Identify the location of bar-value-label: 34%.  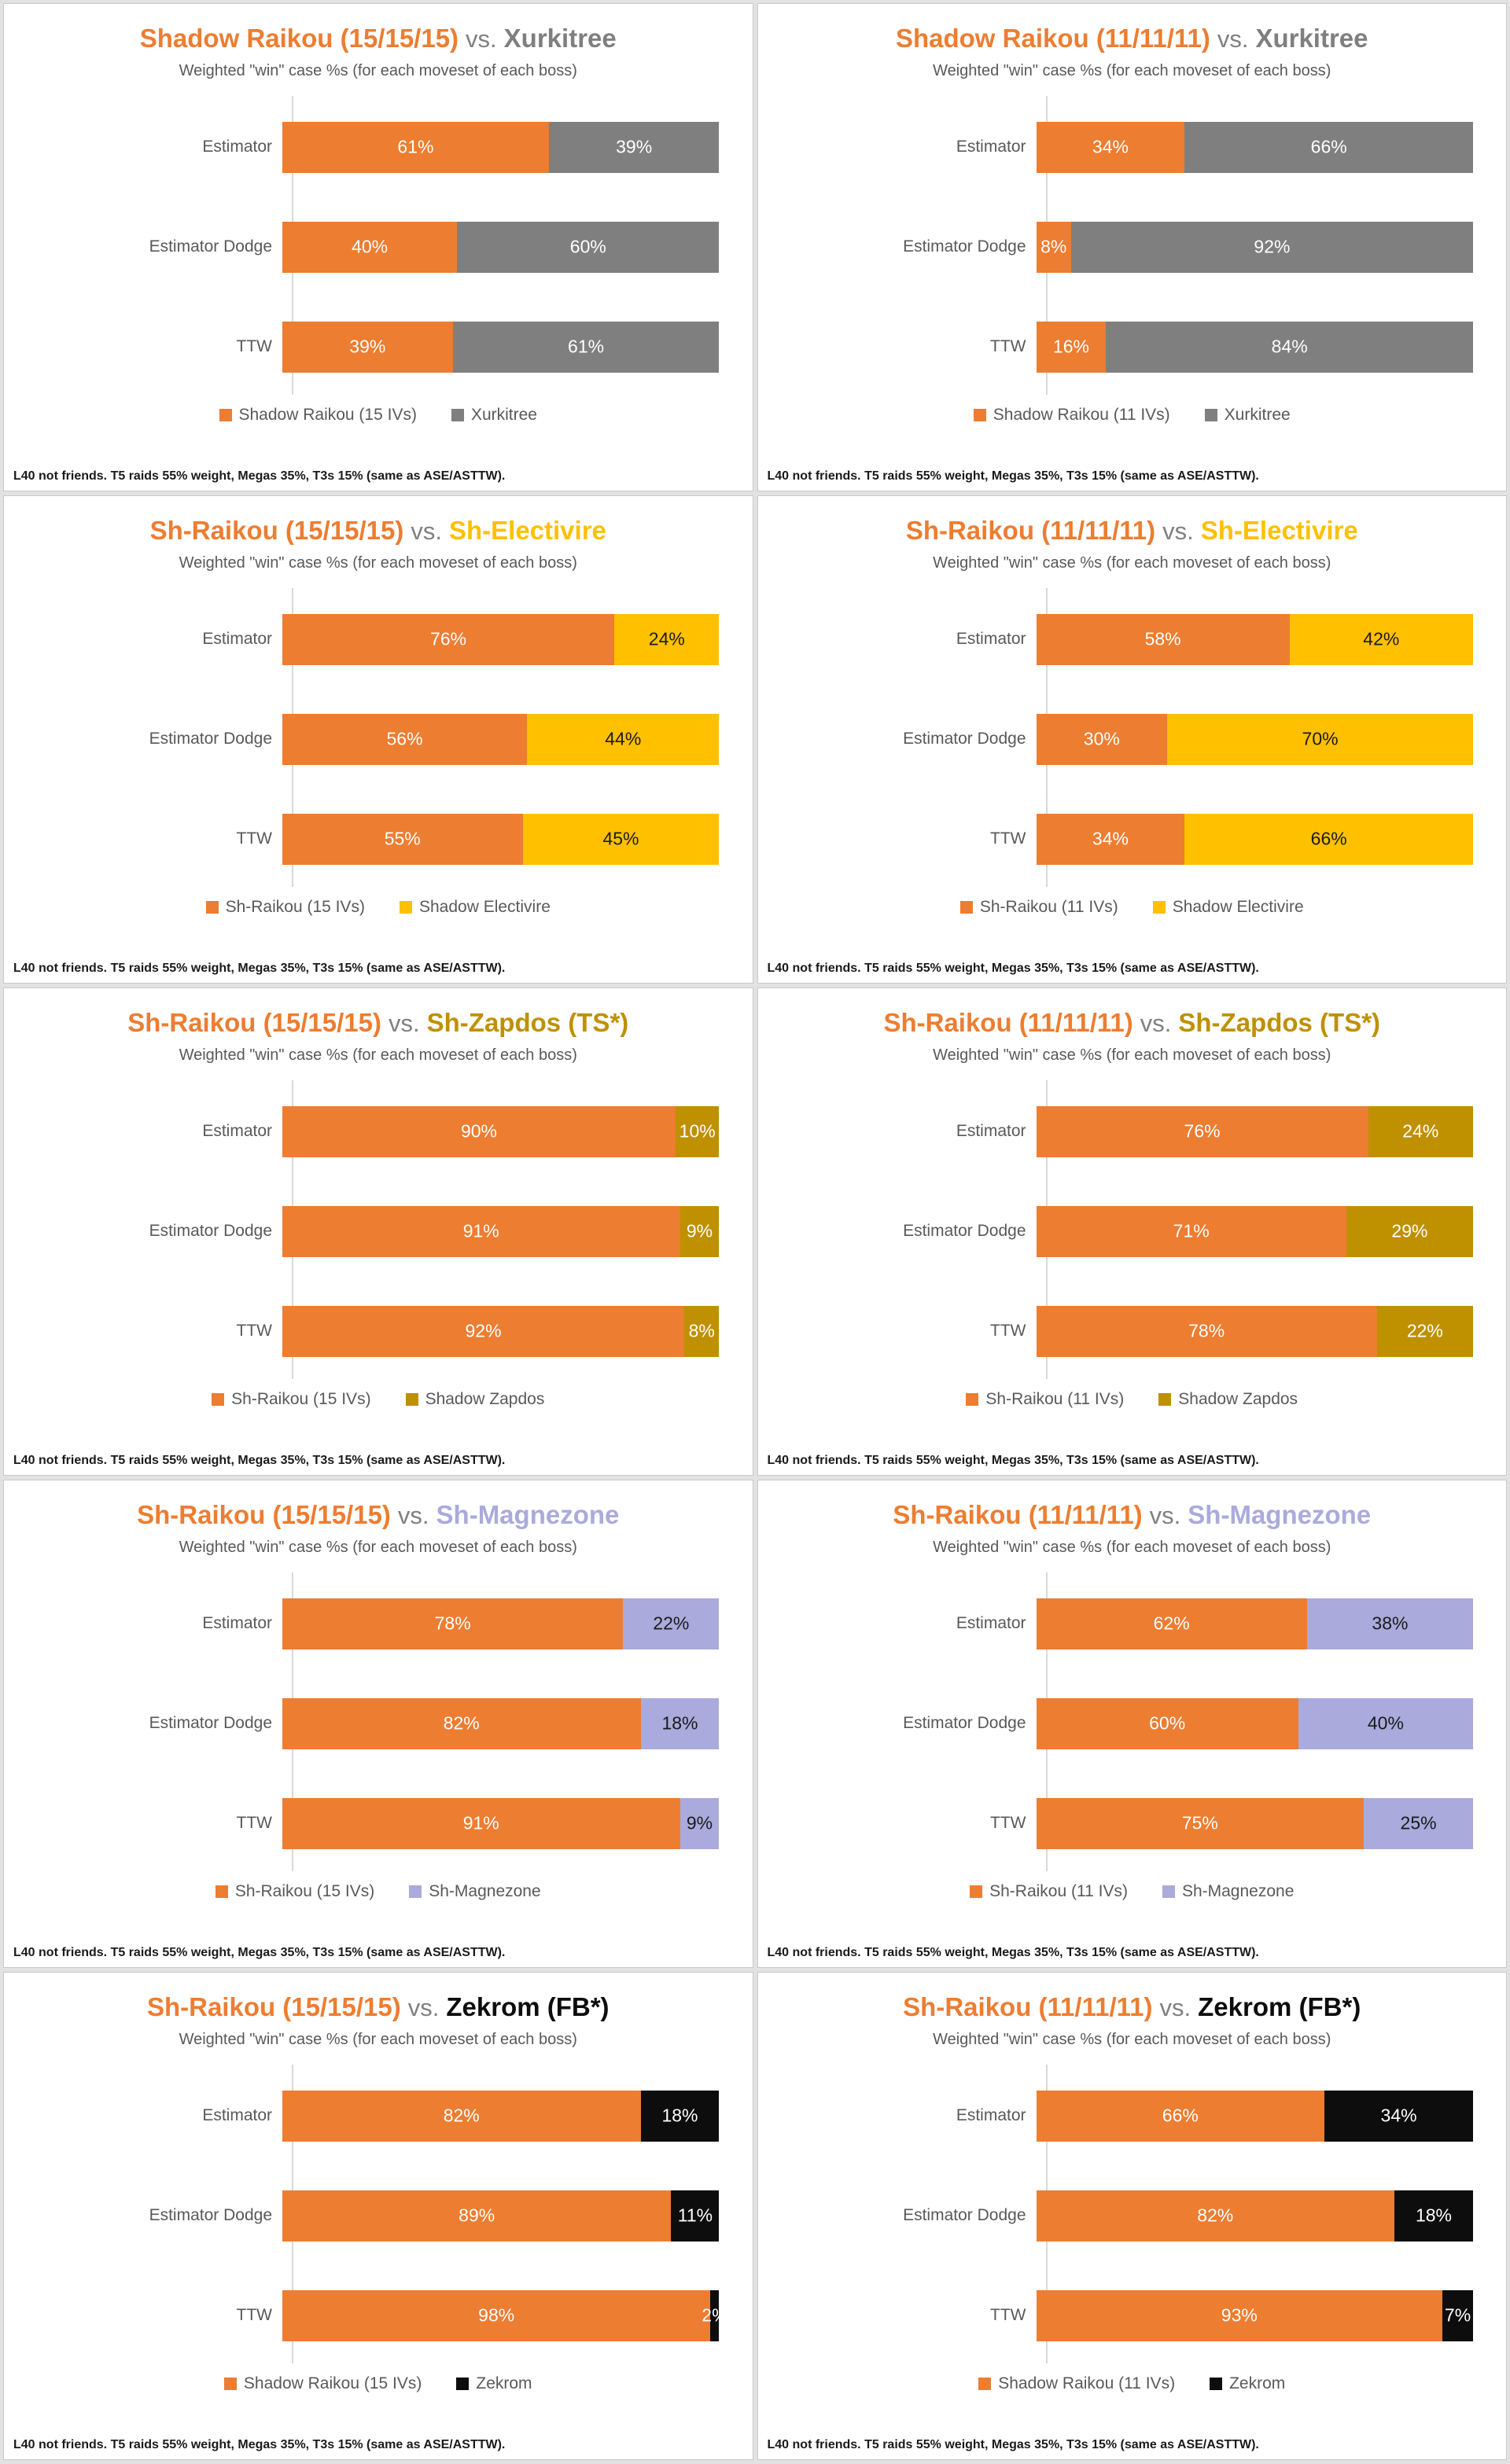
(1399, 2115).